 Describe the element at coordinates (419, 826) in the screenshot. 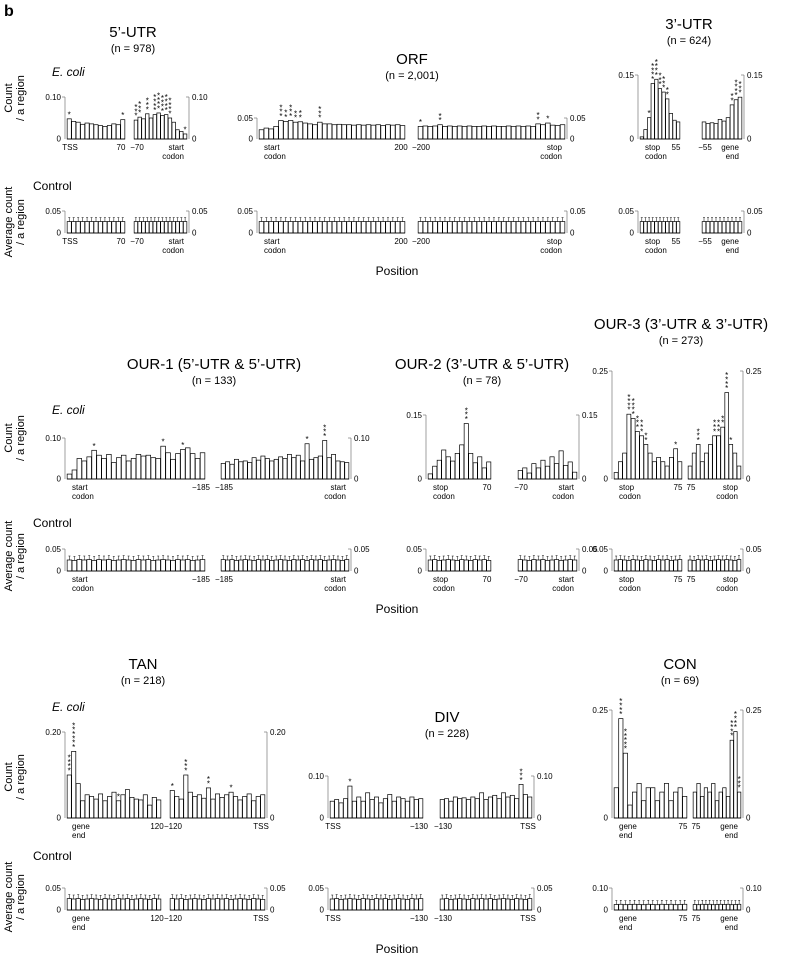

I see `x-tick-label-end: −130` at that location.